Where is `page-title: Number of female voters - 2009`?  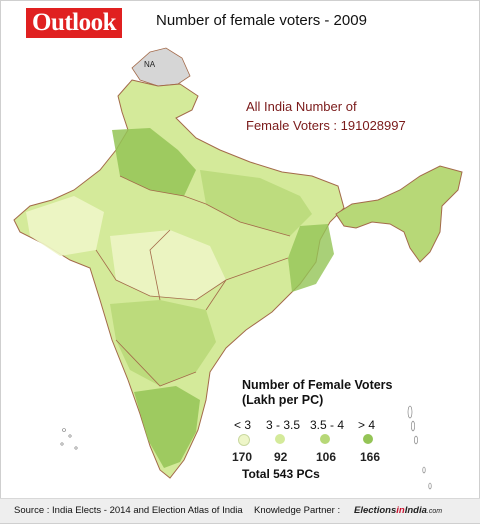 page-title: Number of female voters - 2009 is located at coordinates (261, 20).